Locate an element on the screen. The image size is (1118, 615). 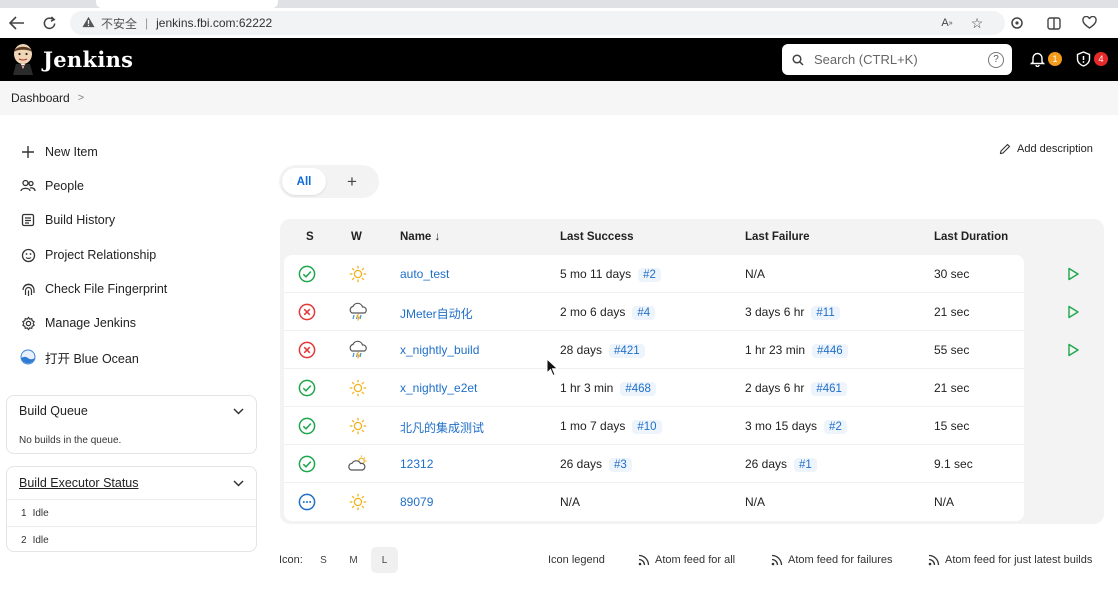
executor-status-title: Build Executor Status is located at coordinates (79, 483).